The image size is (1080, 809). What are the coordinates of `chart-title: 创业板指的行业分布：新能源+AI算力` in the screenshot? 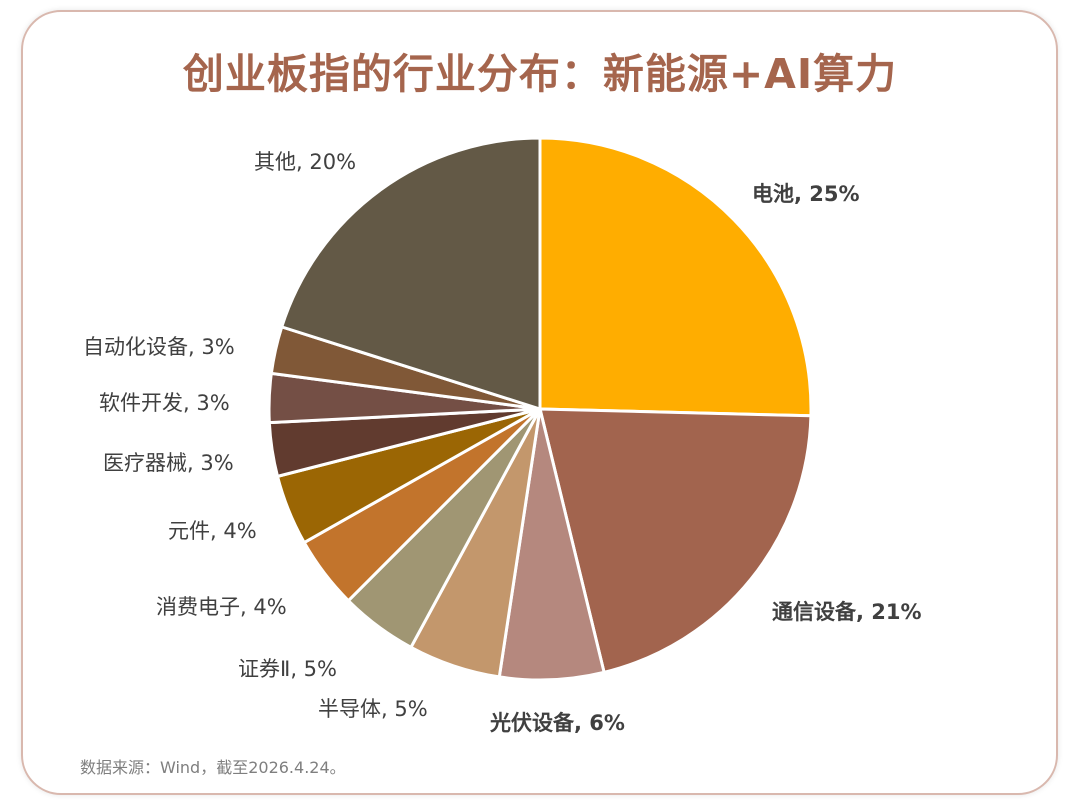 It's located at (540, 74).